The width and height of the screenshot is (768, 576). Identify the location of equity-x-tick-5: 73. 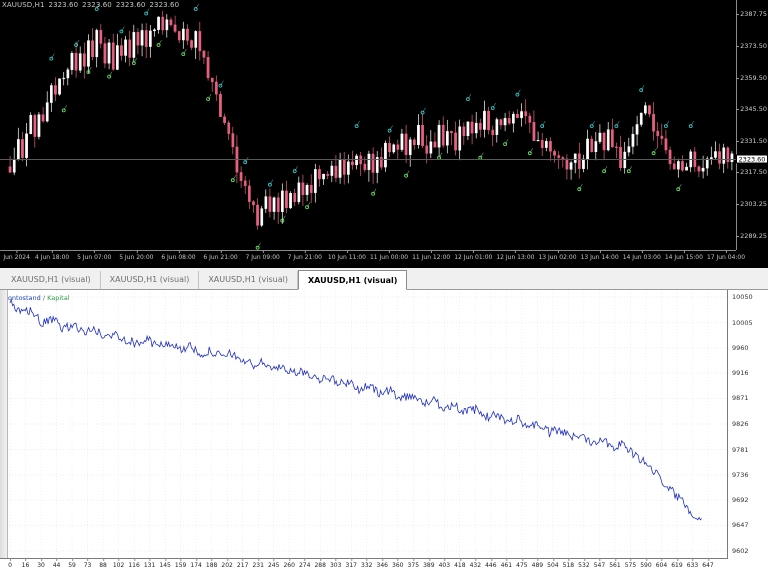
(87, 563).